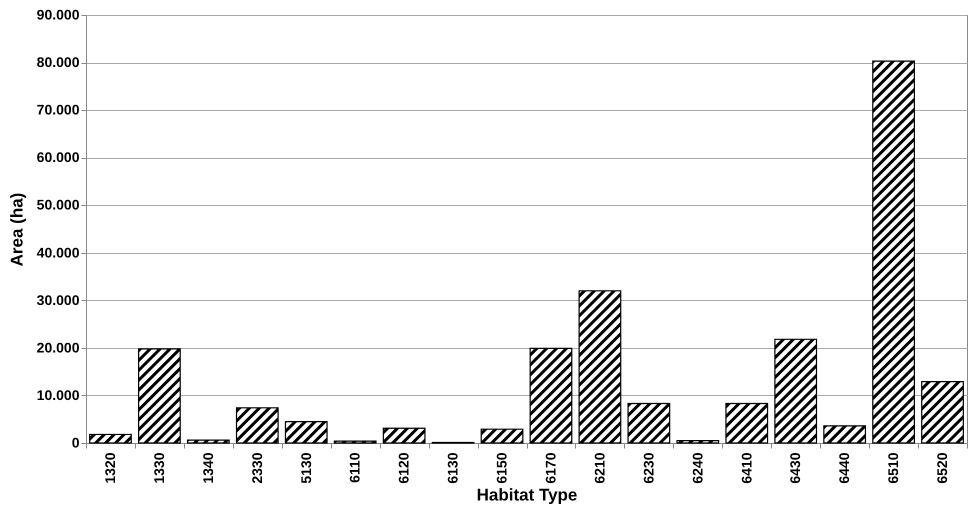  Describe the element at coordinates (58, 62) in the screenshot. I see `y-tick-label: 80.000` at that location.